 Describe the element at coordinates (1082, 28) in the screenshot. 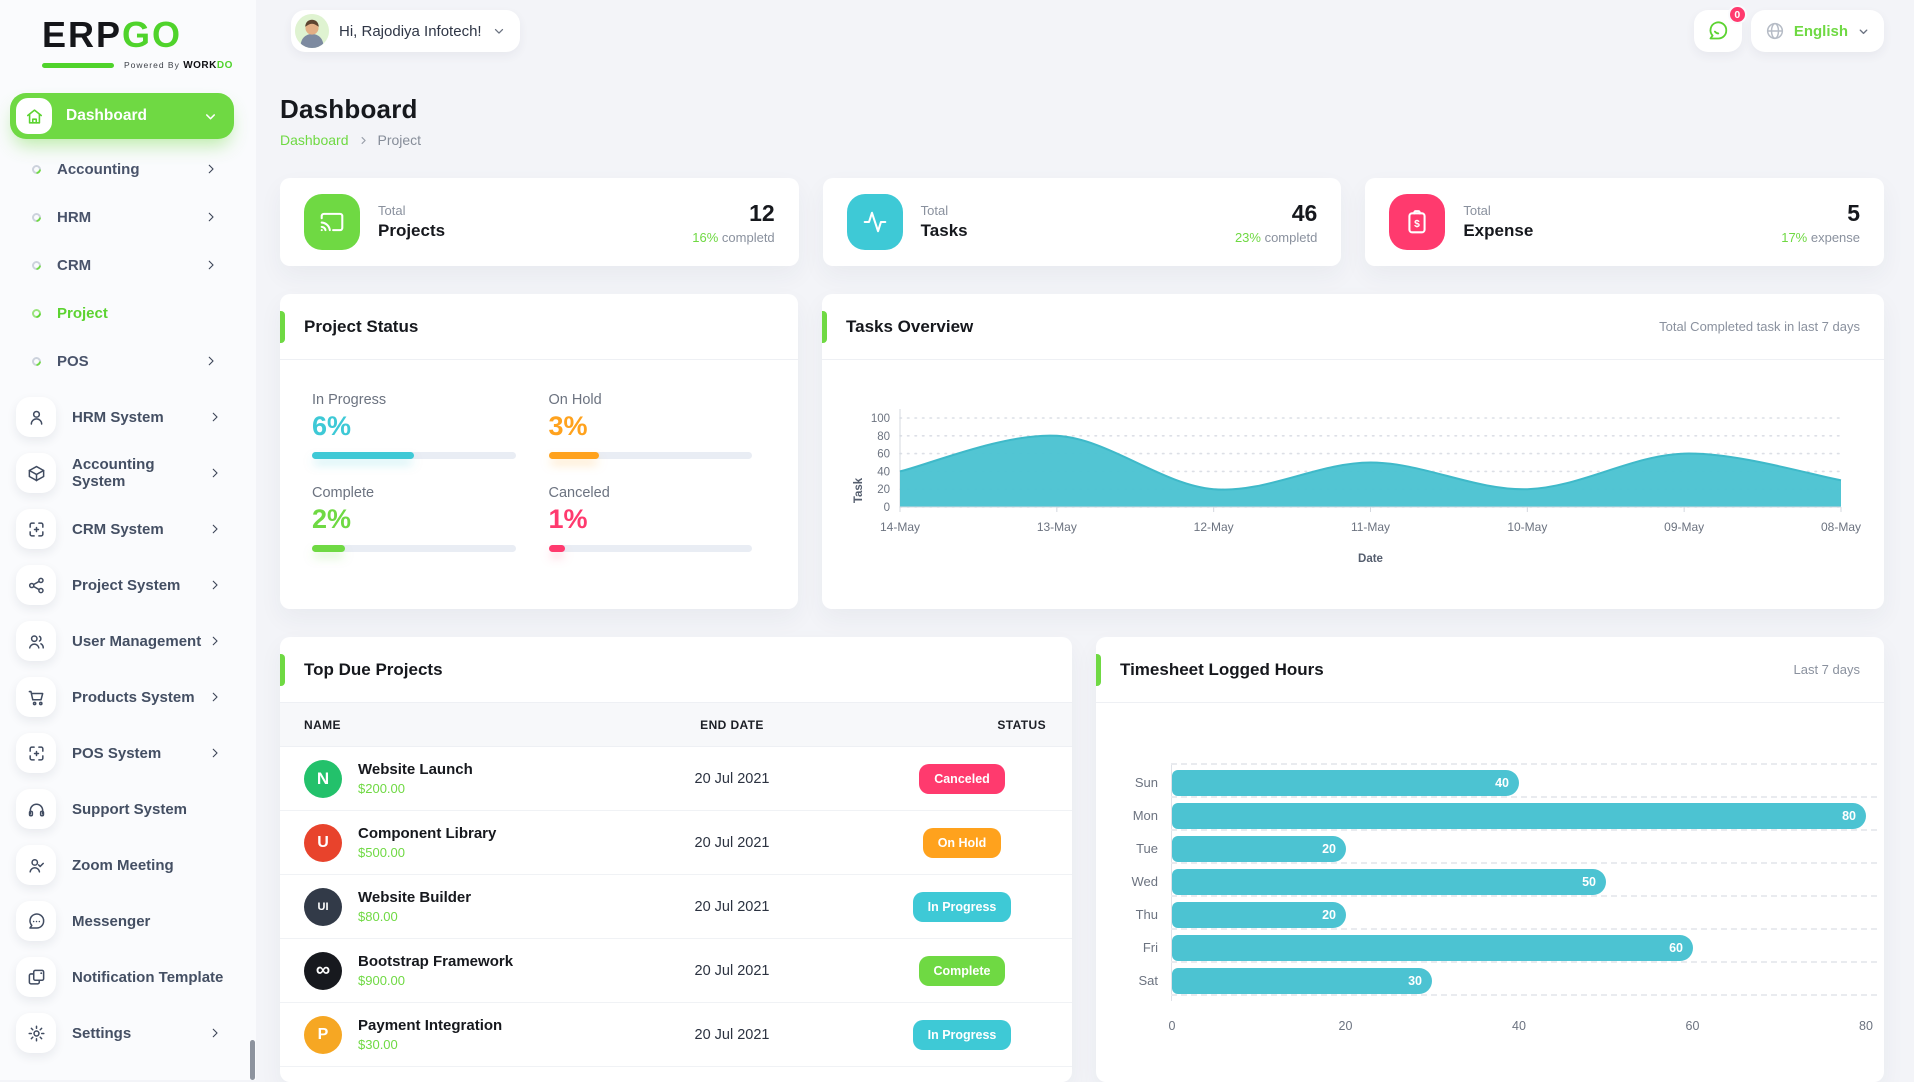

I see `topbar: Hi, Rajodiya Infotech! 0 English` at that location.